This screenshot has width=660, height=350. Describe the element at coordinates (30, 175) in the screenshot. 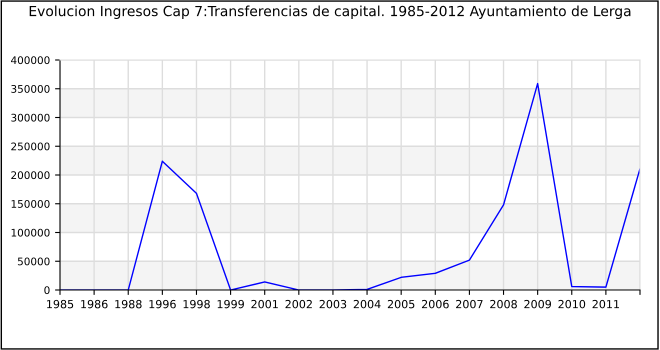

I see `y-tick-label: 200000` at that location.